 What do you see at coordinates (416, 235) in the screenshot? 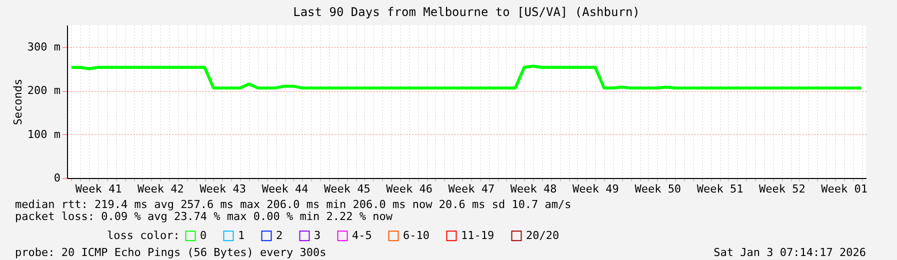
I see `legend-label: 6-10` at bounding box center [416, 235].